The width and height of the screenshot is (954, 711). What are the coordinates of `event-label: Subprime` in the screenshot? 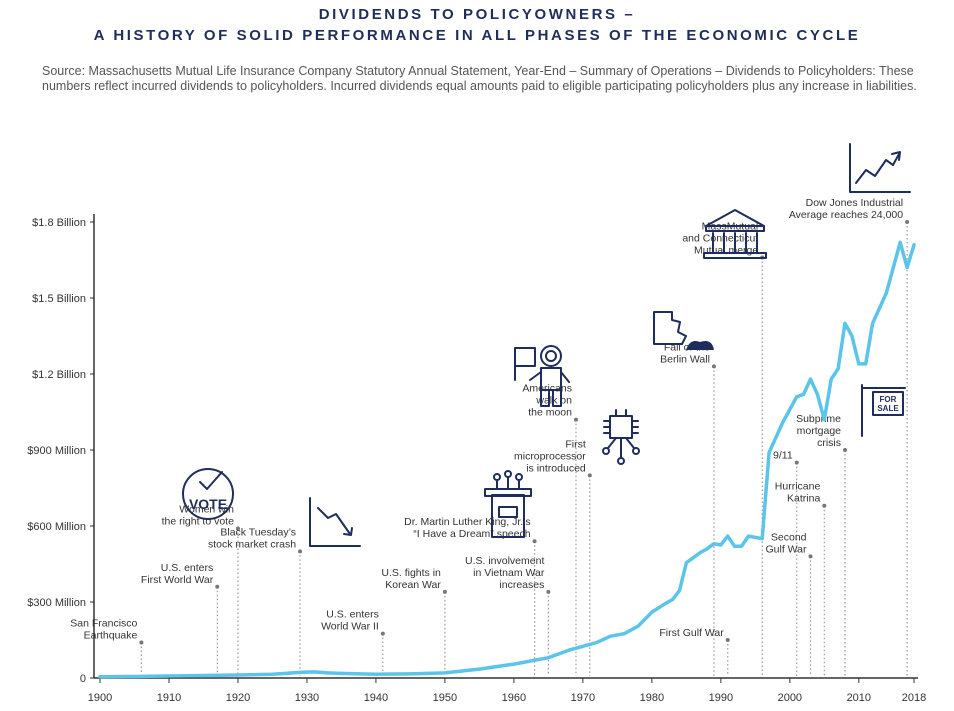 It's located at (818, 419).